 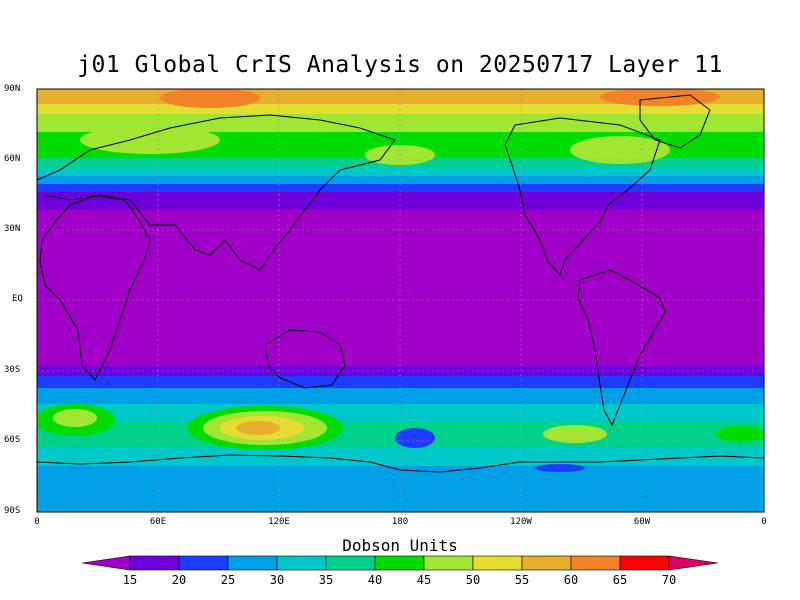 What do you see at coordinates (522, 580) in the screenshot?
I see `colorbar-tick-55: 55` at bounding box center [522, 580].